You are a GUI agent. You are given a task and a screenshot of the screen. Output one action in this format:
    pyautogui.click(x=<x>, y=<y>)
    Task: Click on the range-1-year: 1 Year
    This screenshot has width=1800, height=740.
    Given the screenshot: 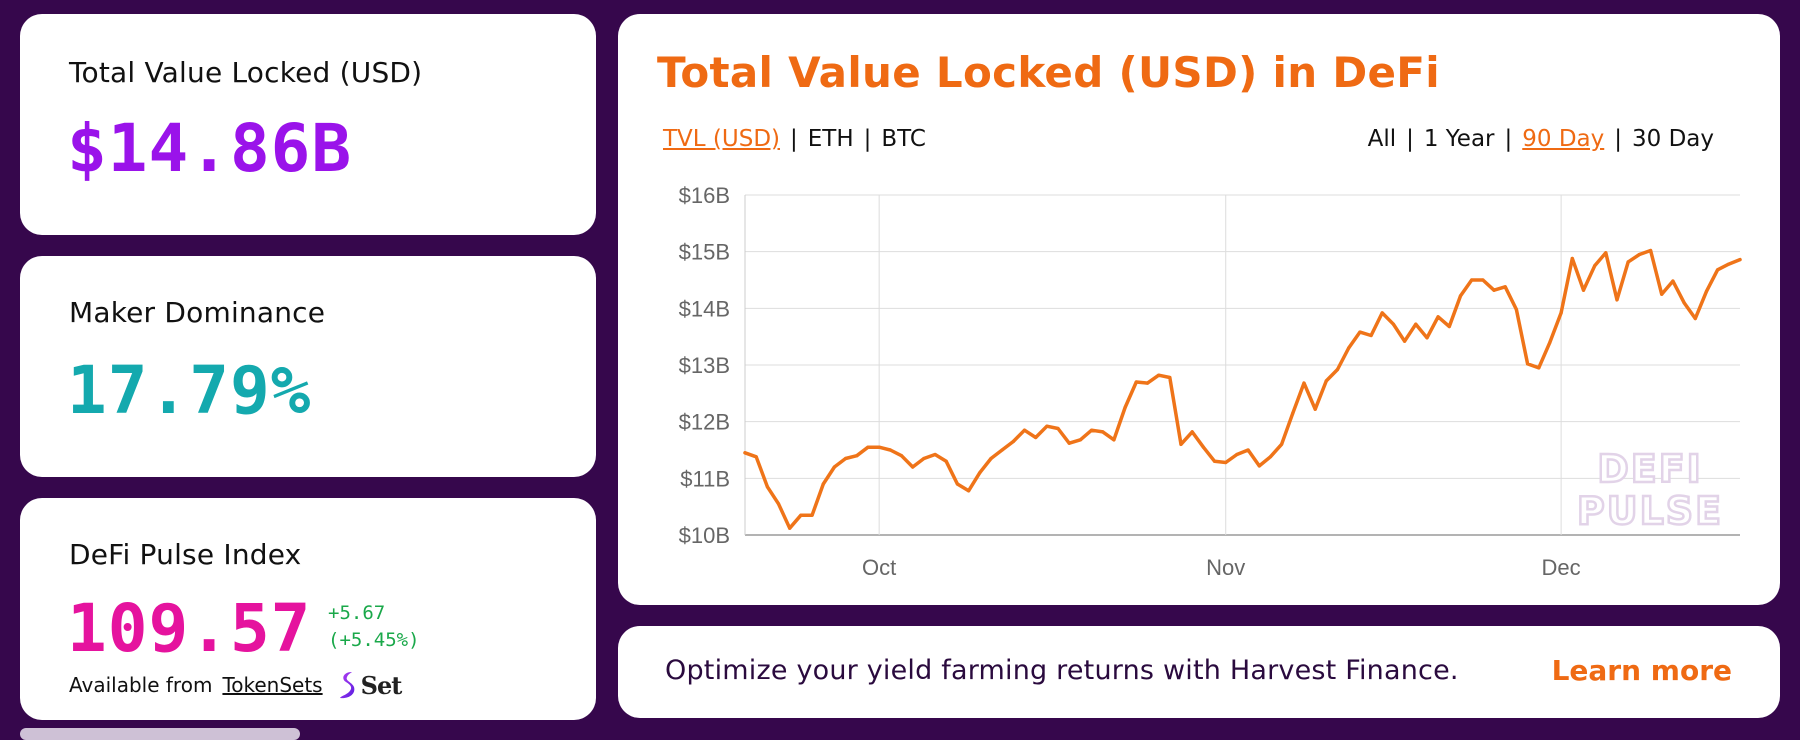 What is the action you would take?
    pyautogui.click(x=1459, y=139)
    